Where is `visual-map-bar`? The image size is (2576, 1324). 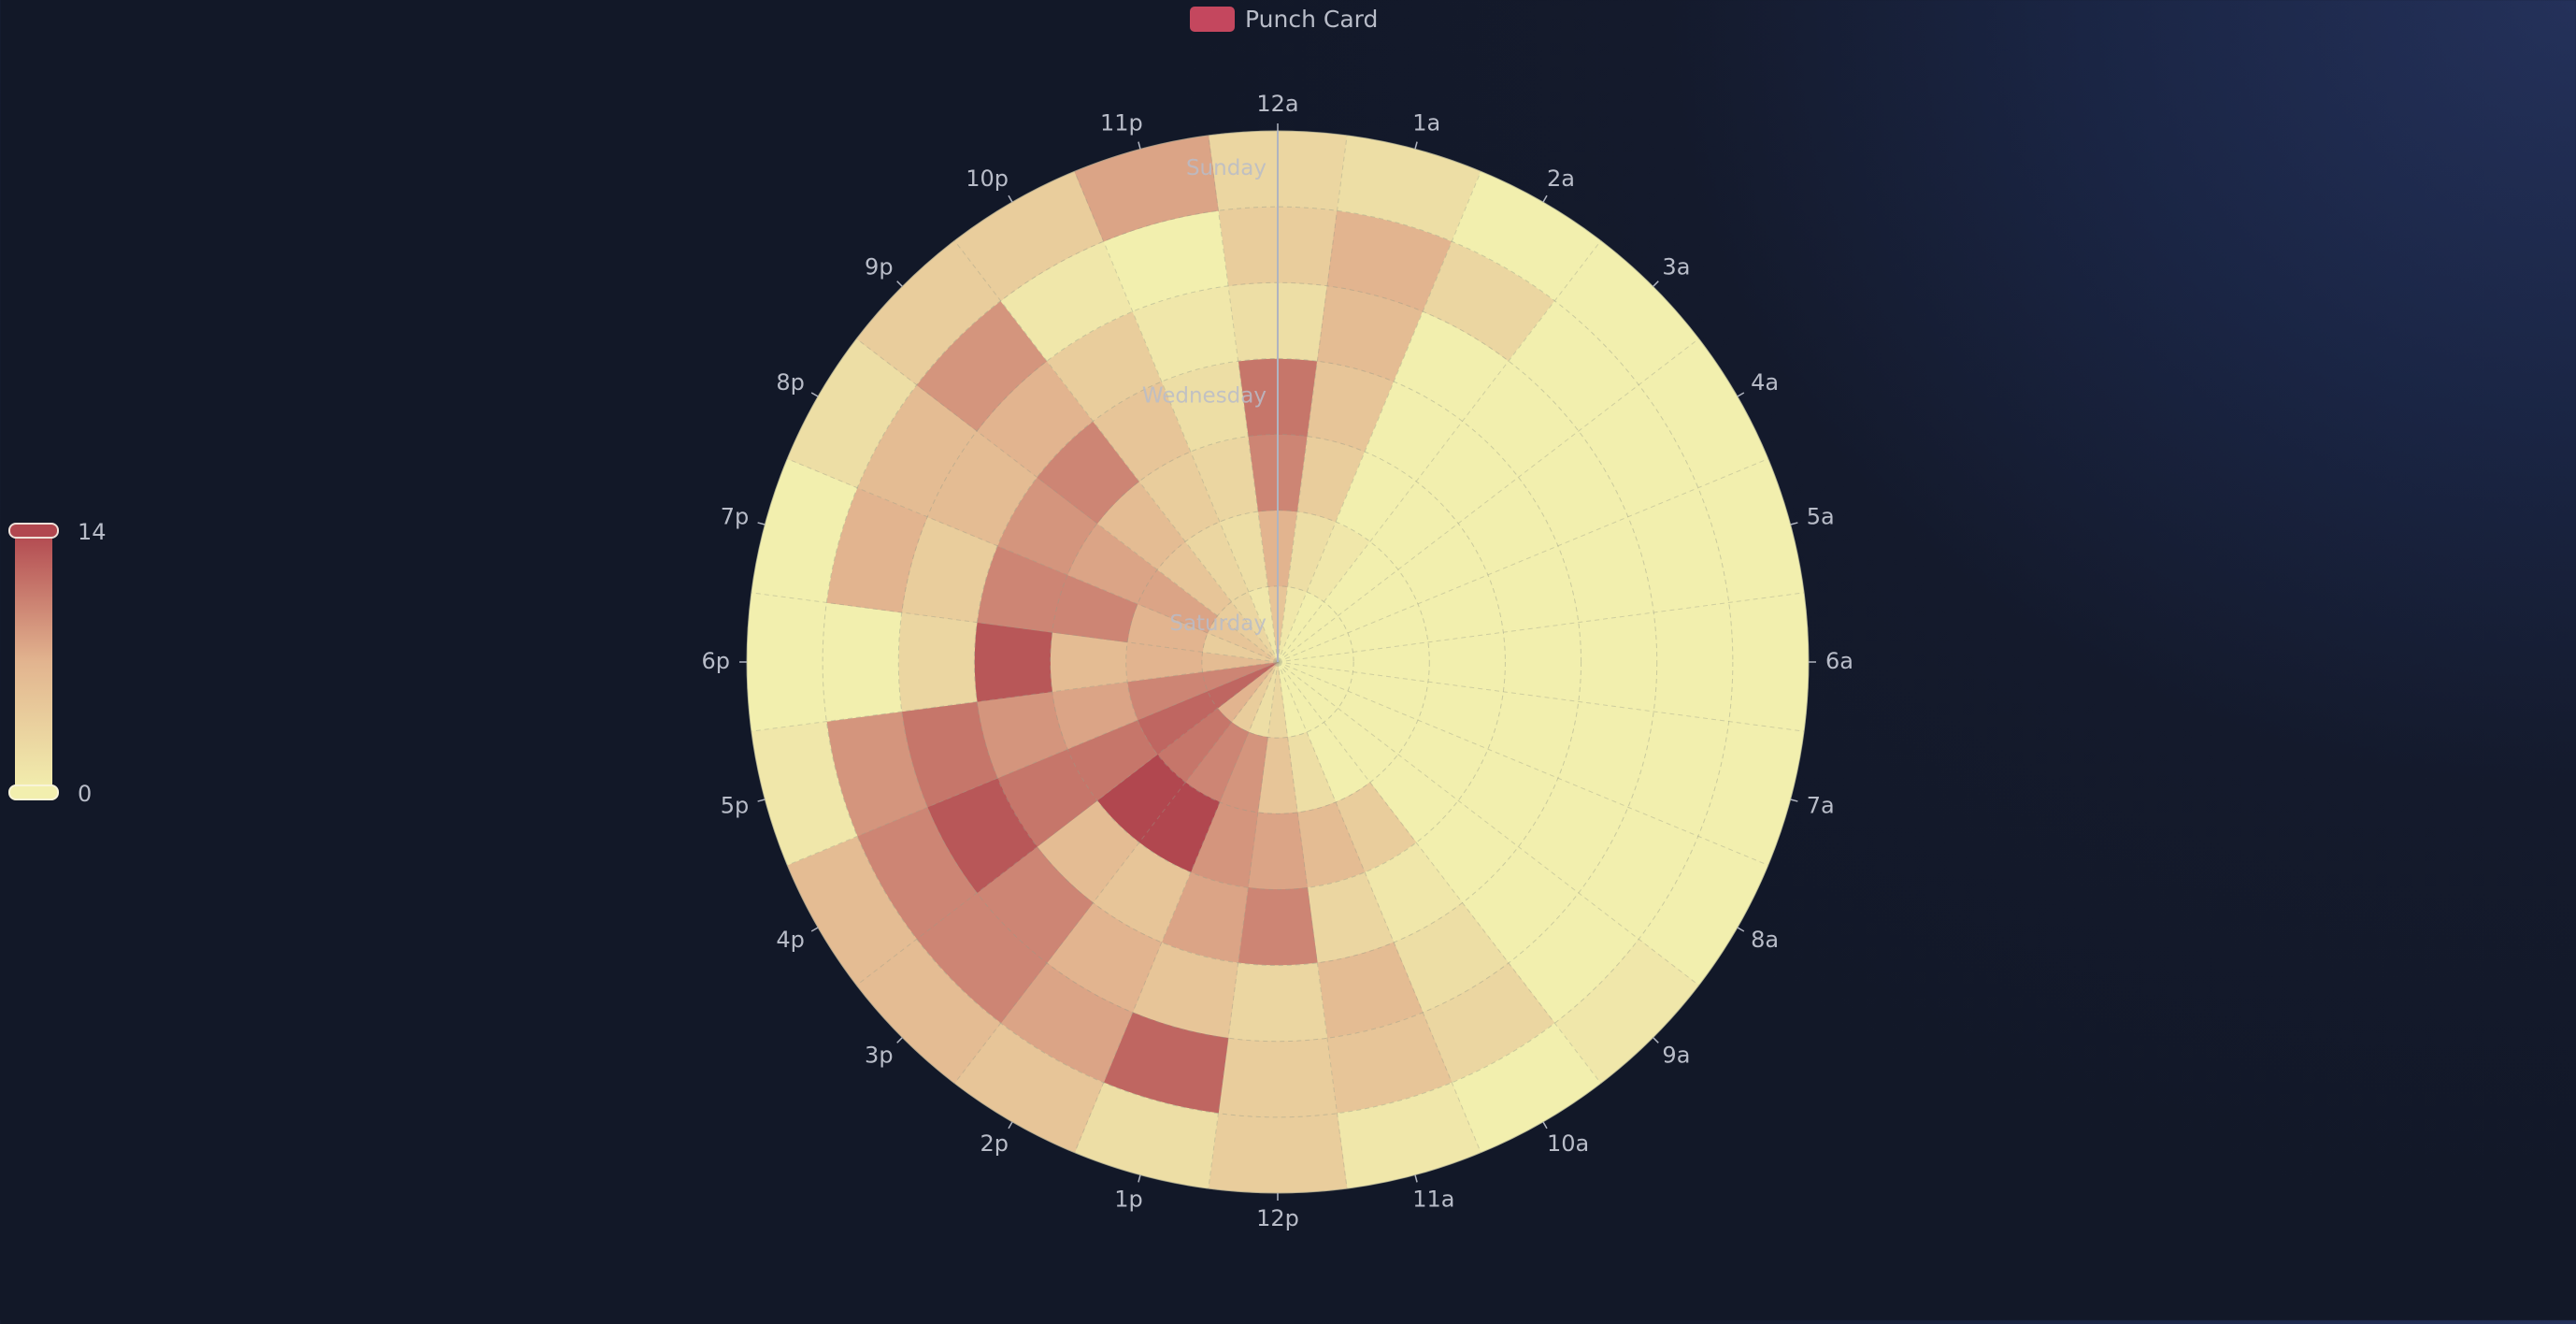 visual-map-bar is located at coordinates (33, 662).